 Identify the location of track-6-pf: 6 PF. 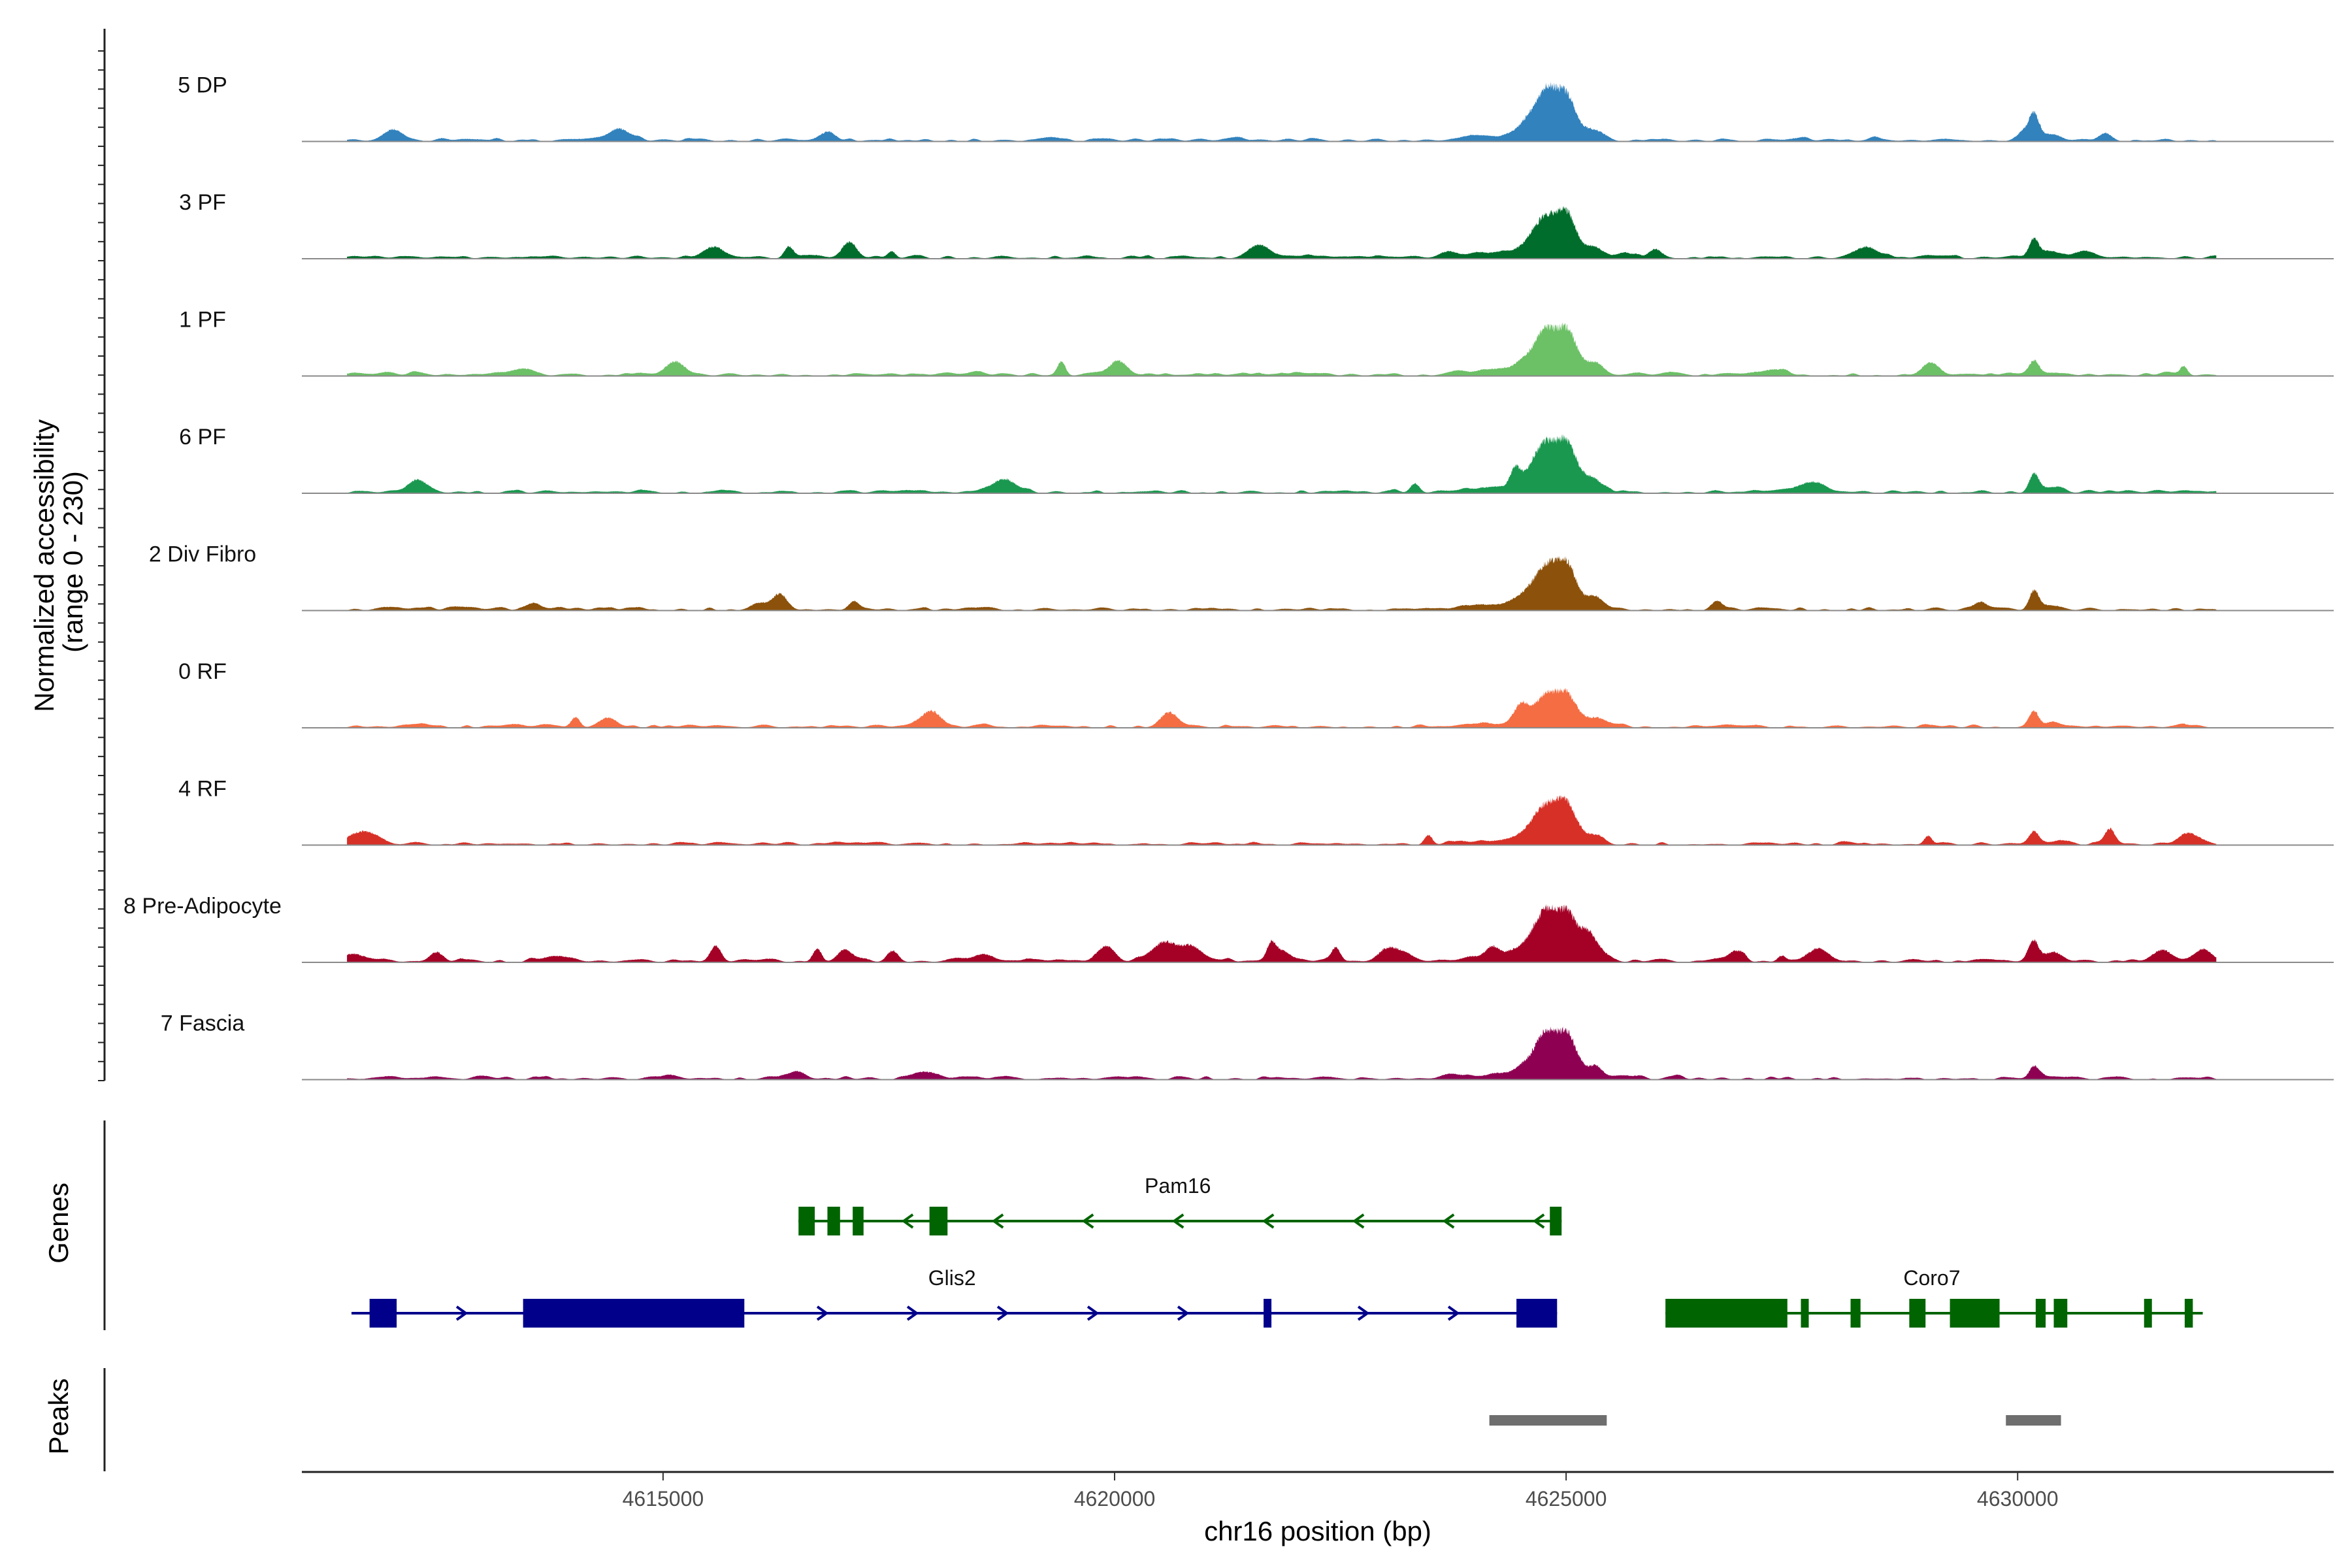
(1256, 459).